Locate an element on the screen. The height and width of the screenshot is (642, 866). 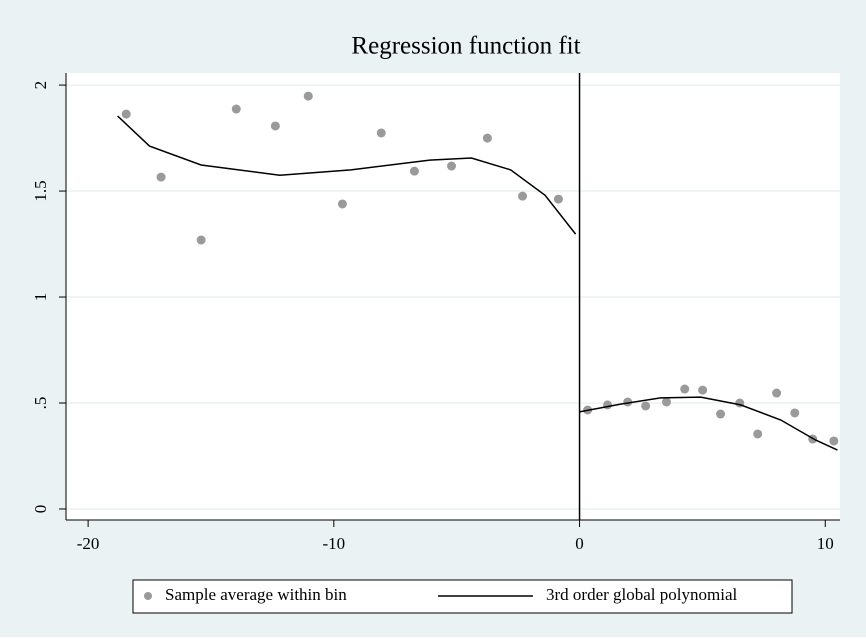
chart-title: Regression function fit is located at coordinates (465, 46).